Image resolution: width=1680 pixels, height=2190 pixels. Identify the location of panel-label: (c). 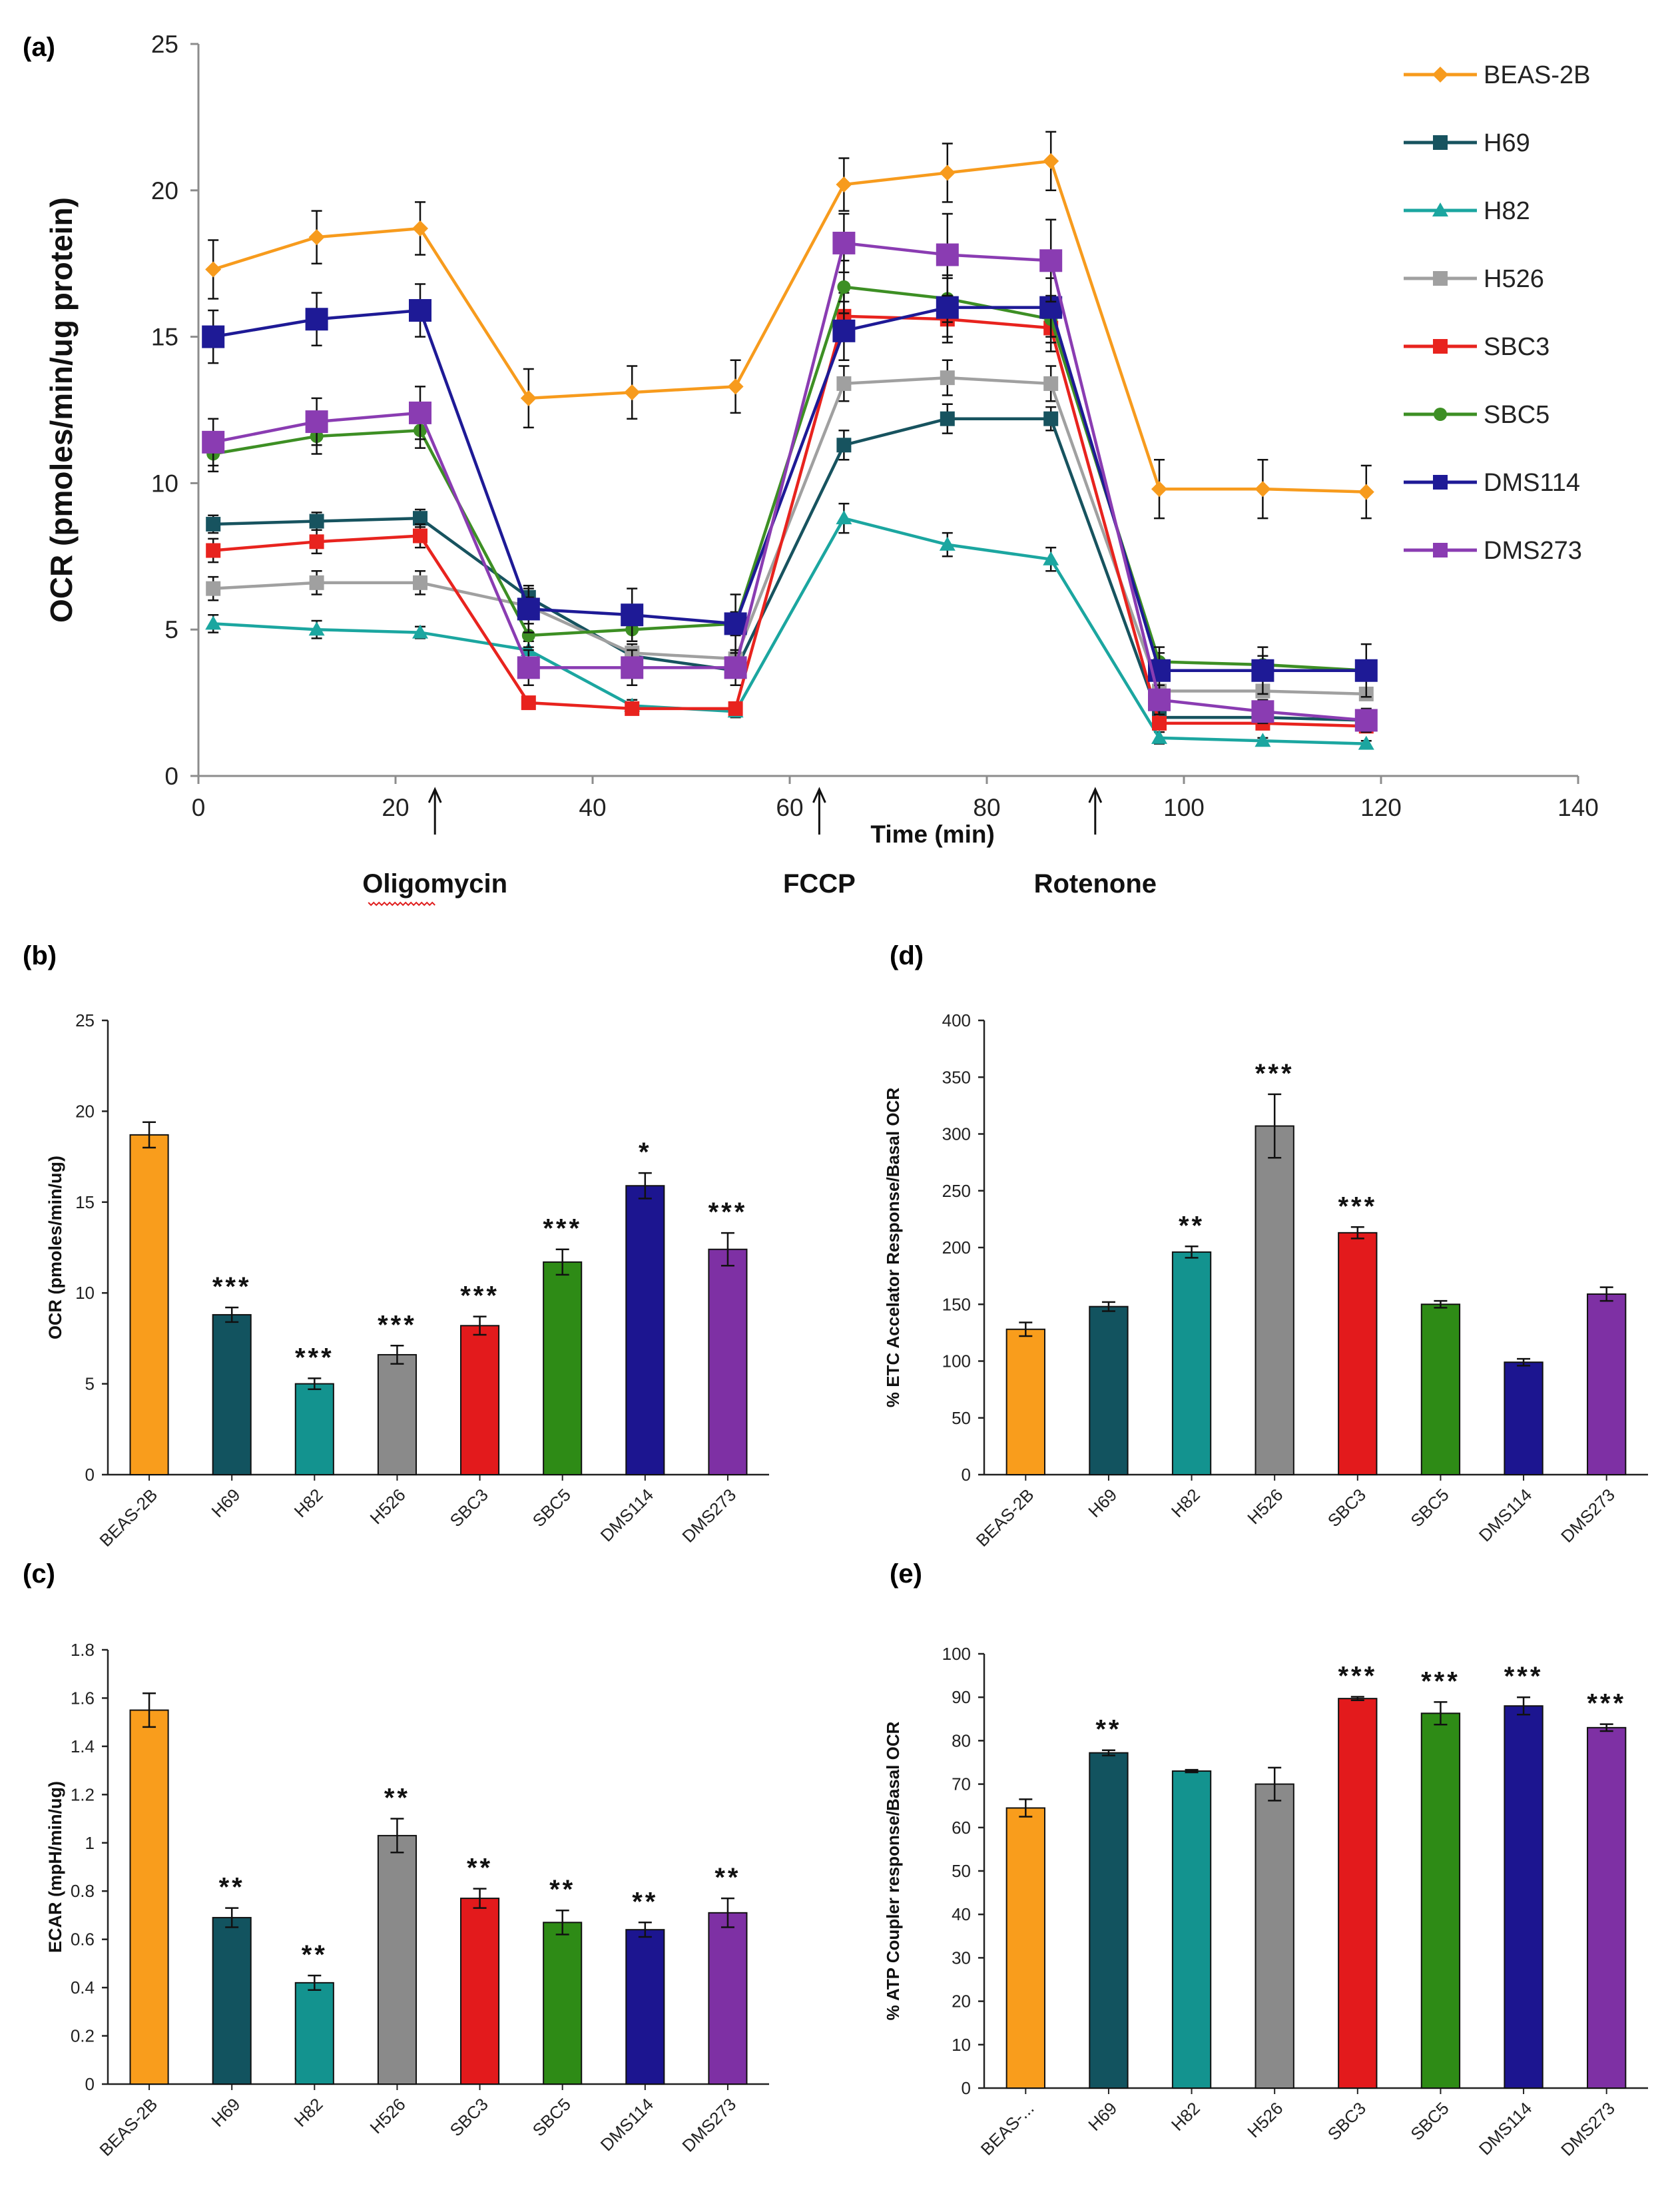
(39, 1574).